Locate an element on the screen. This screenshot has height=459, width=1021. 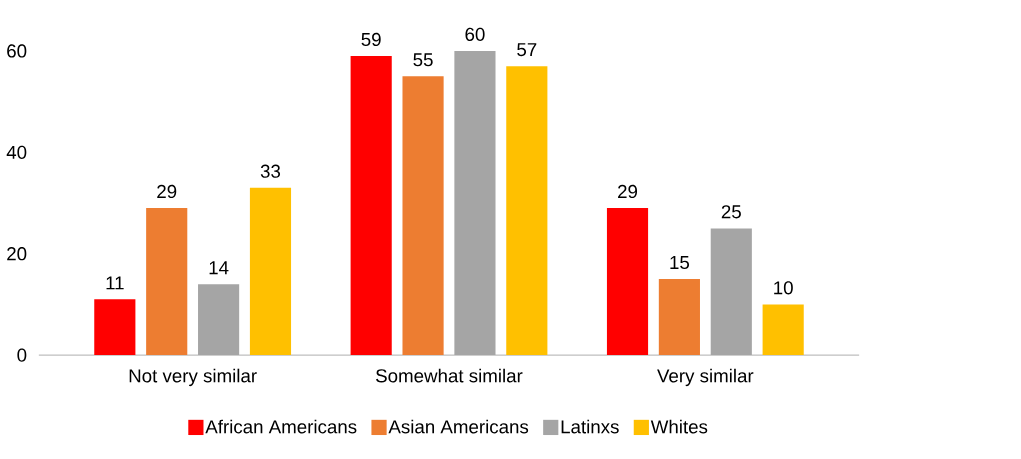
legend-label: Latinxs is located at coordinates (590, 426).